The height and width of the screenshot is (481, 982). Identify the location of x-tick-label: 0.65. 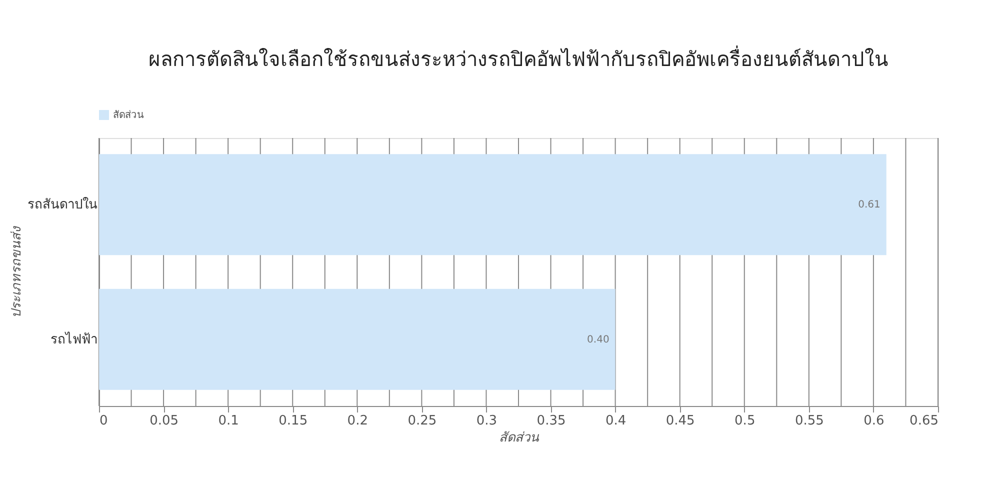
(924, 421).